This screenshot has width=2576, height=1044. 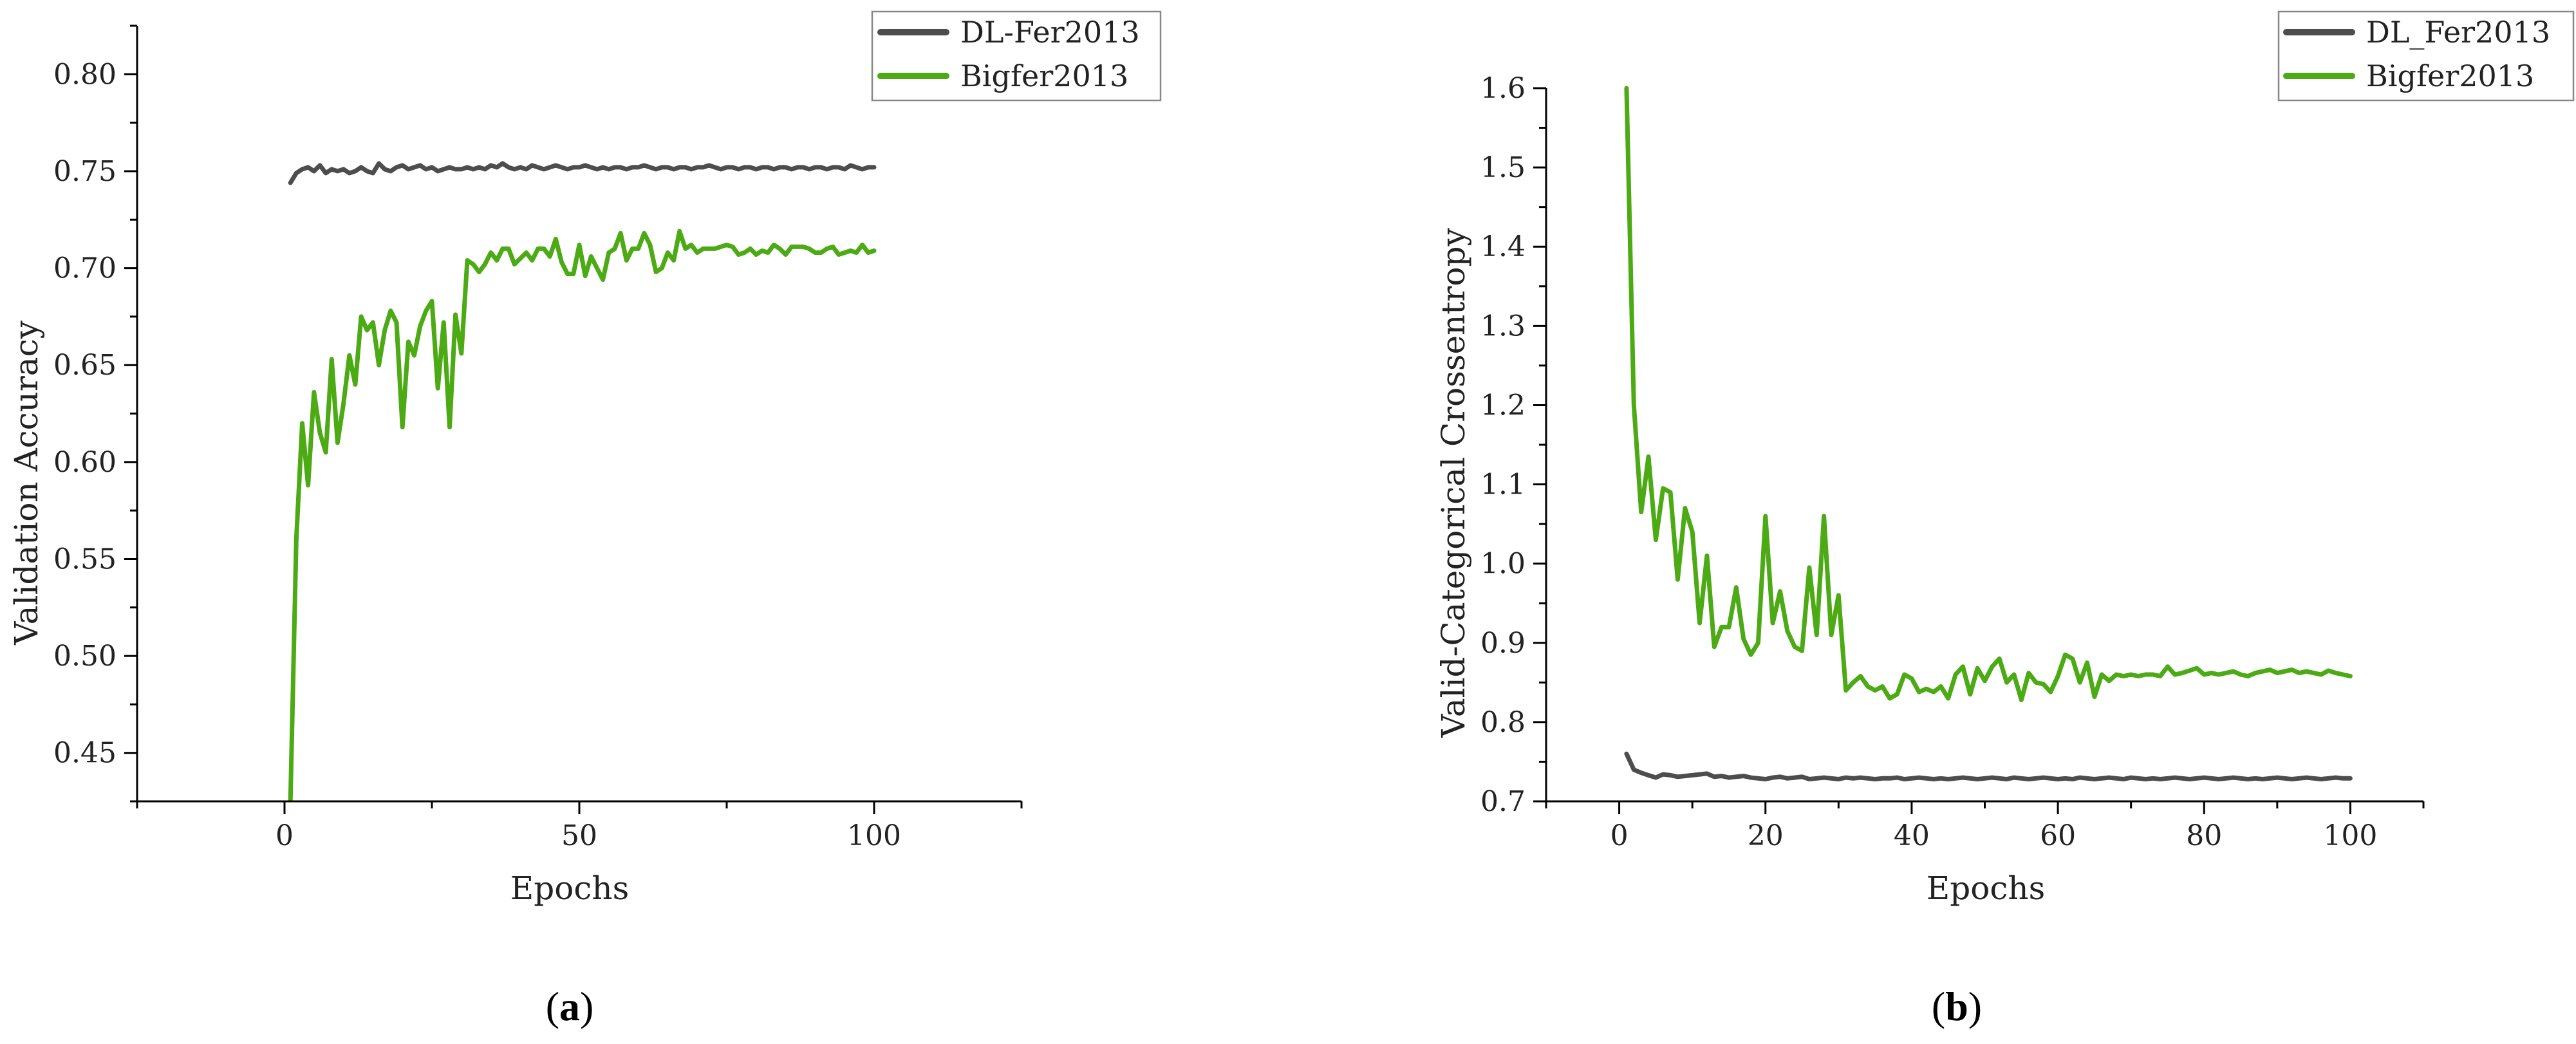 What do you see at coordinates (85, 753) in the screenshot?
I see `chart-a-y-tick-label: 0.45` at bounding box center [85, 753].